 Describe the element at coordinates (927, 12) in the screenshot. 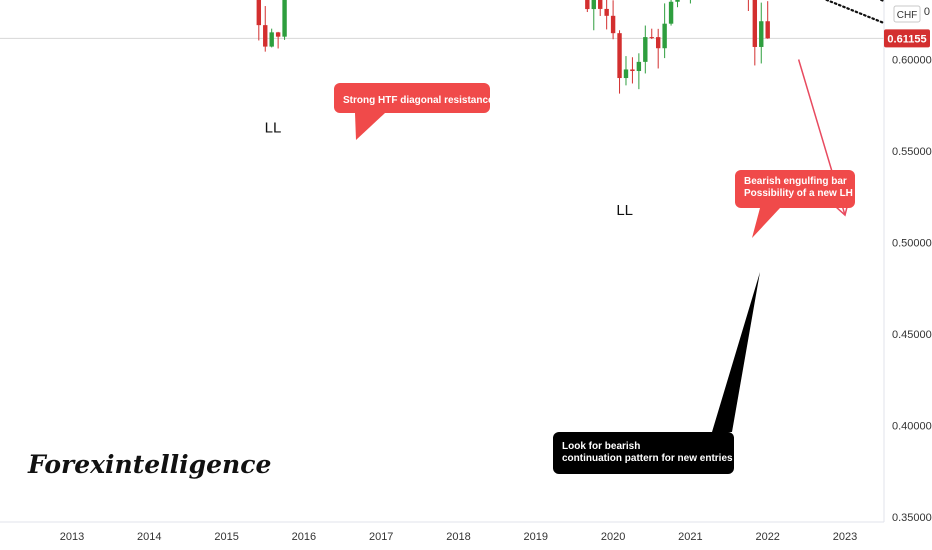

I see `y-top-partial: 0` at that location.